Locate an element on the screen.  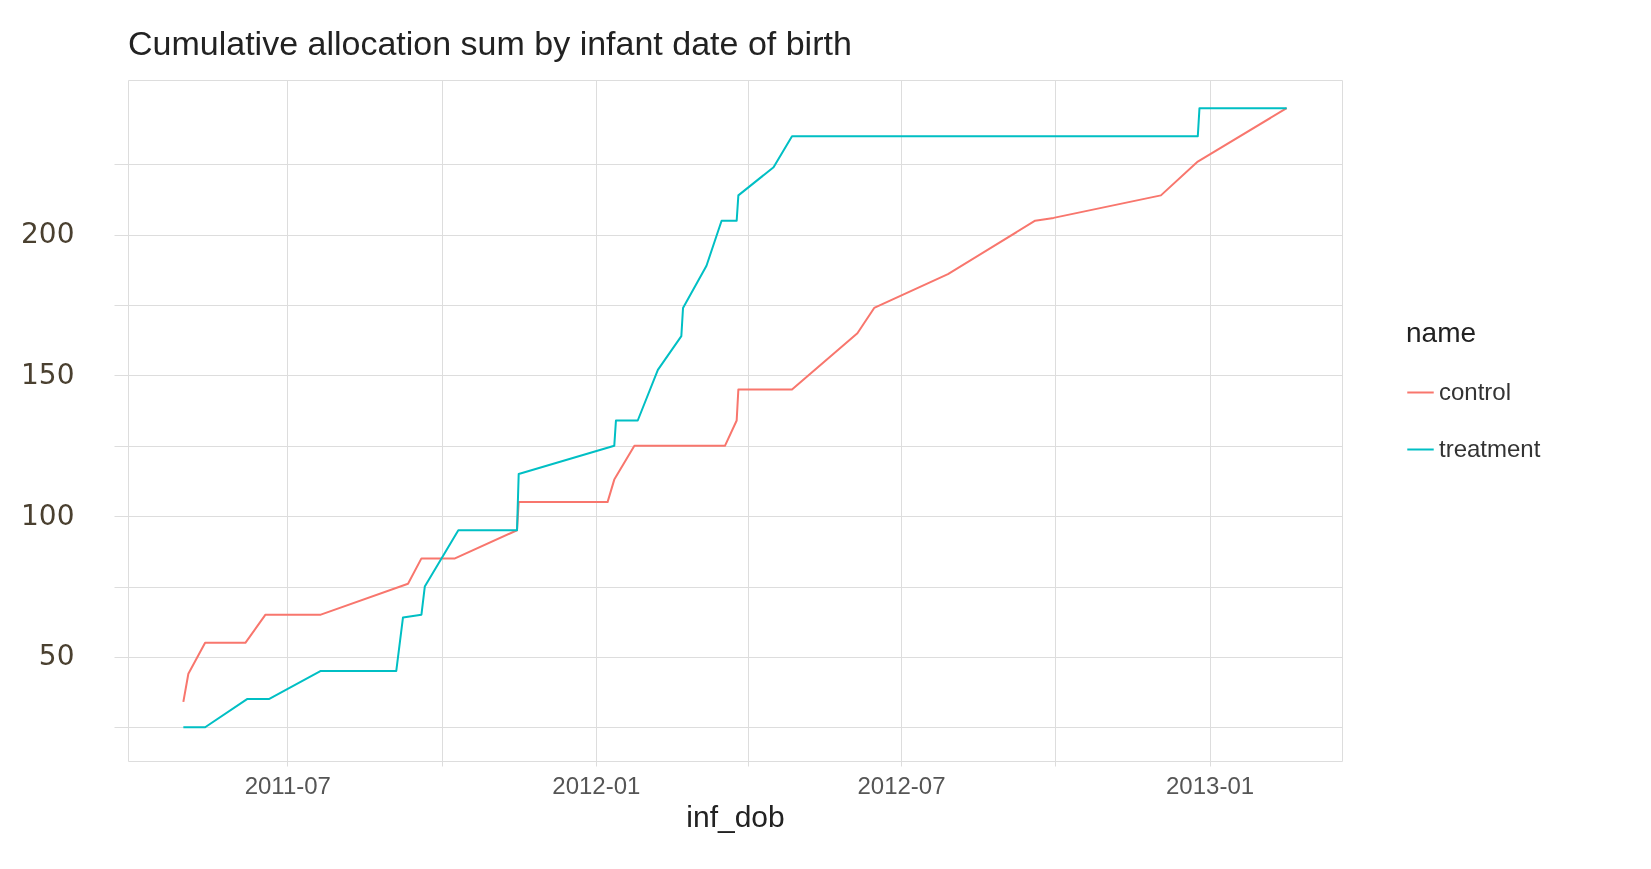
y-tick-label: 150 is located at coordinates (48, 374).